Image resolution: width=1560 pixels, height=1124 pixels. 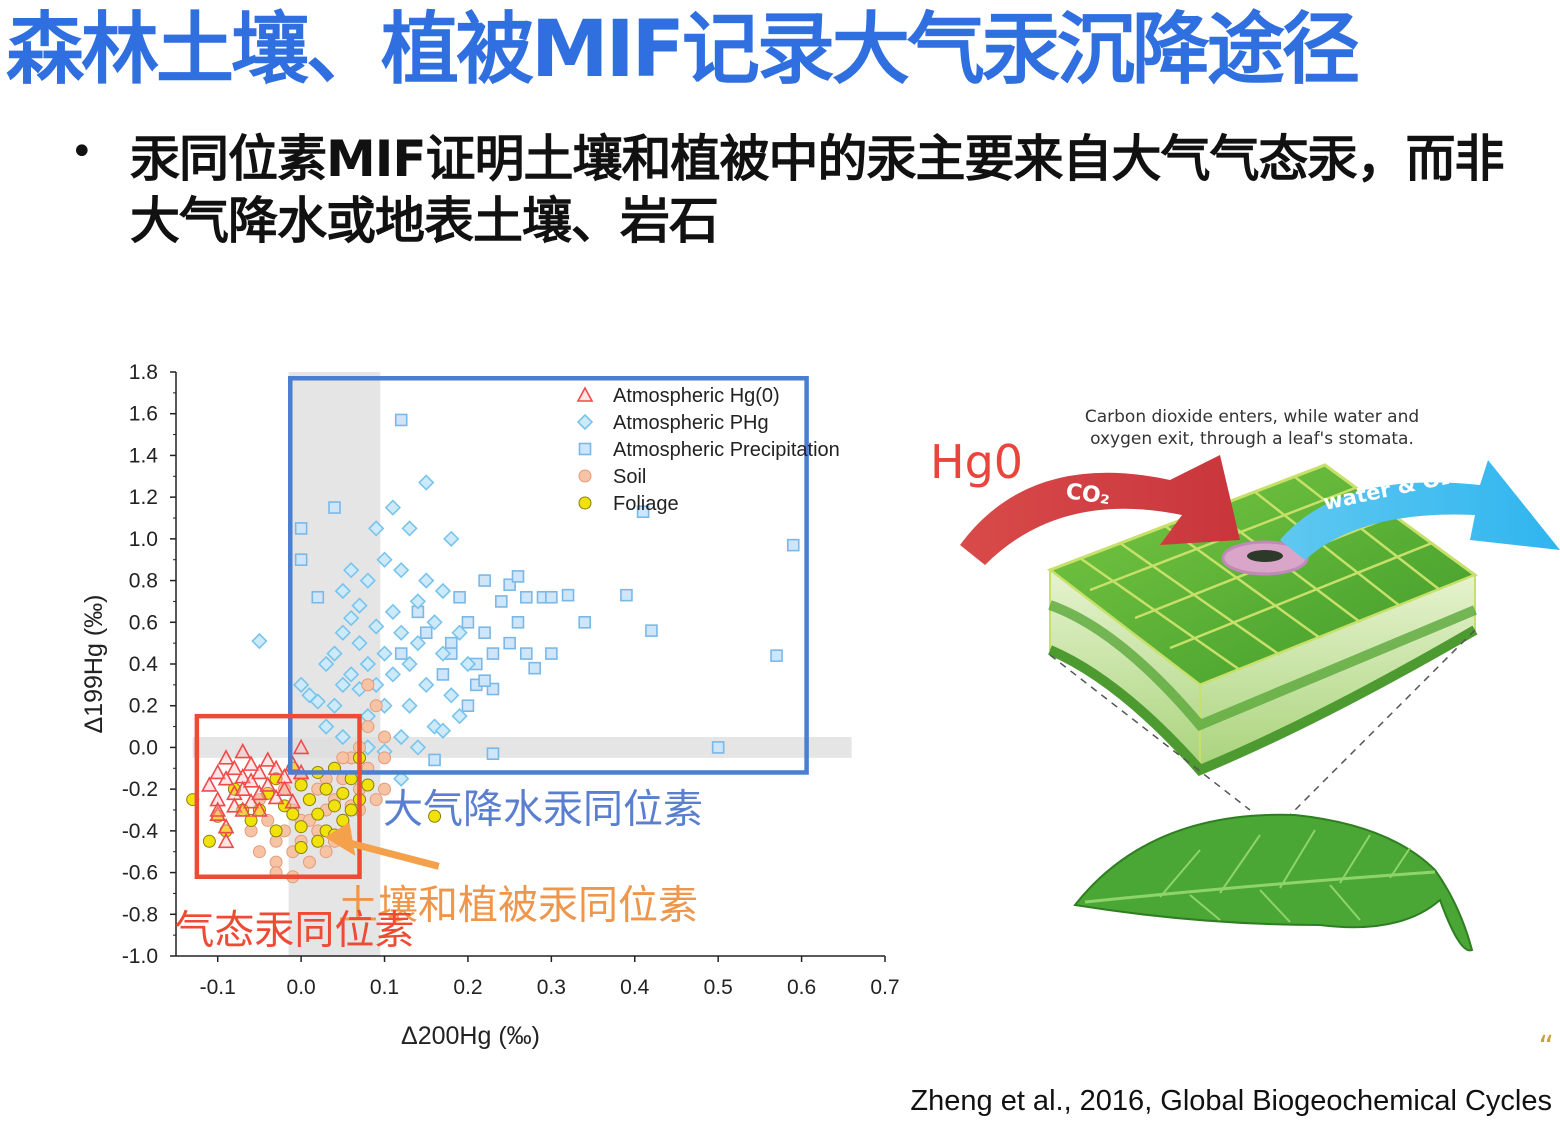 I want to click on blue-annotation-box, so click(x=548, y=575).